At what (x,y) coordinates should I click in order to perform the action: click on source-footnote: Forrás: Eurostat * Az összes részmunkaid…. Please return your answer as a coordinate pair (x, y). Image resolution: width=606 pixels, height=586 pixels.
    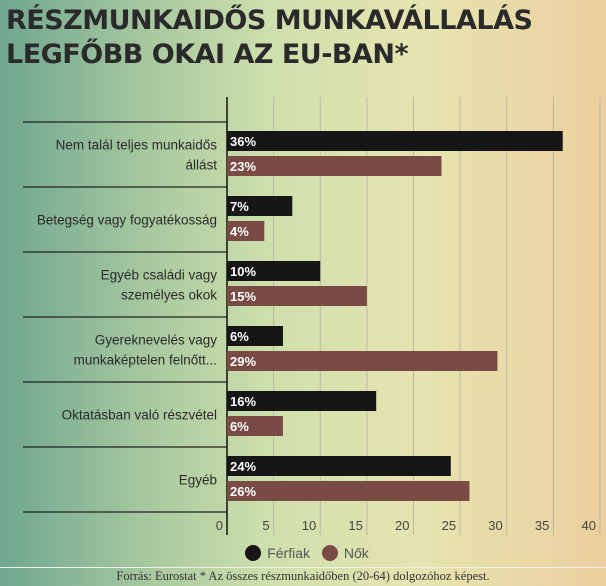
    Looking at the image, I should click on (303, 575).